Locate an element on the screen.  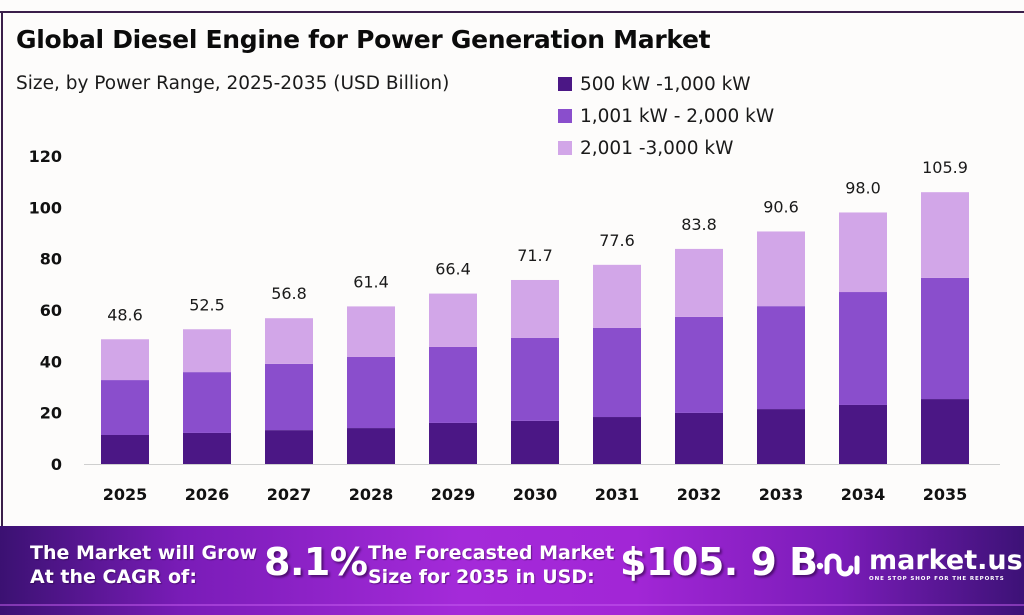
y-tick-label: 80 is located at coordinates (51, 259).